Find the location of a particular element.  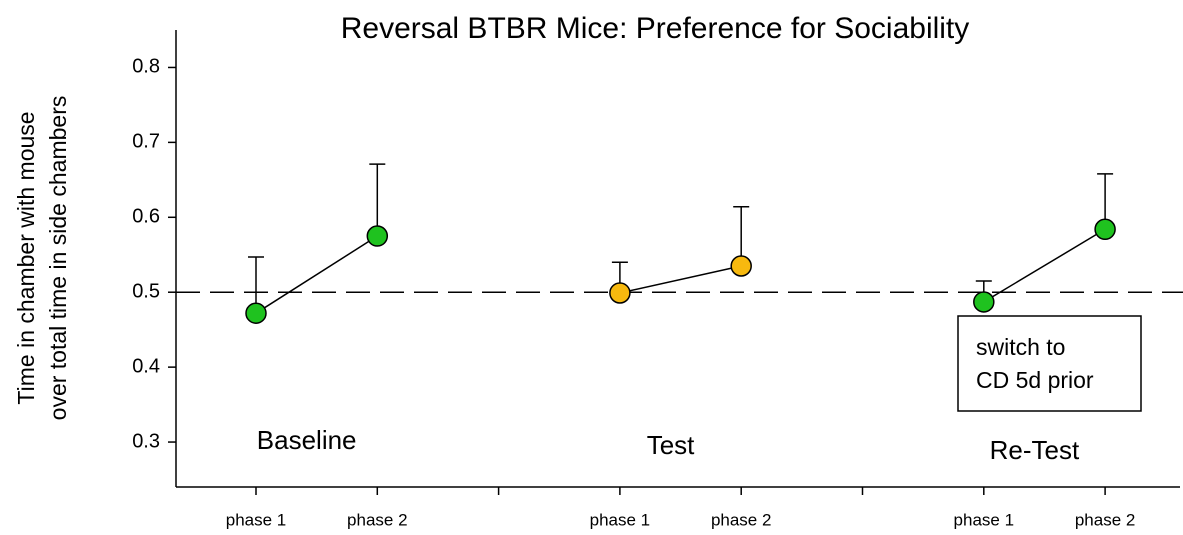

annotation-text: switch to is located at coordinates (1020, 347).